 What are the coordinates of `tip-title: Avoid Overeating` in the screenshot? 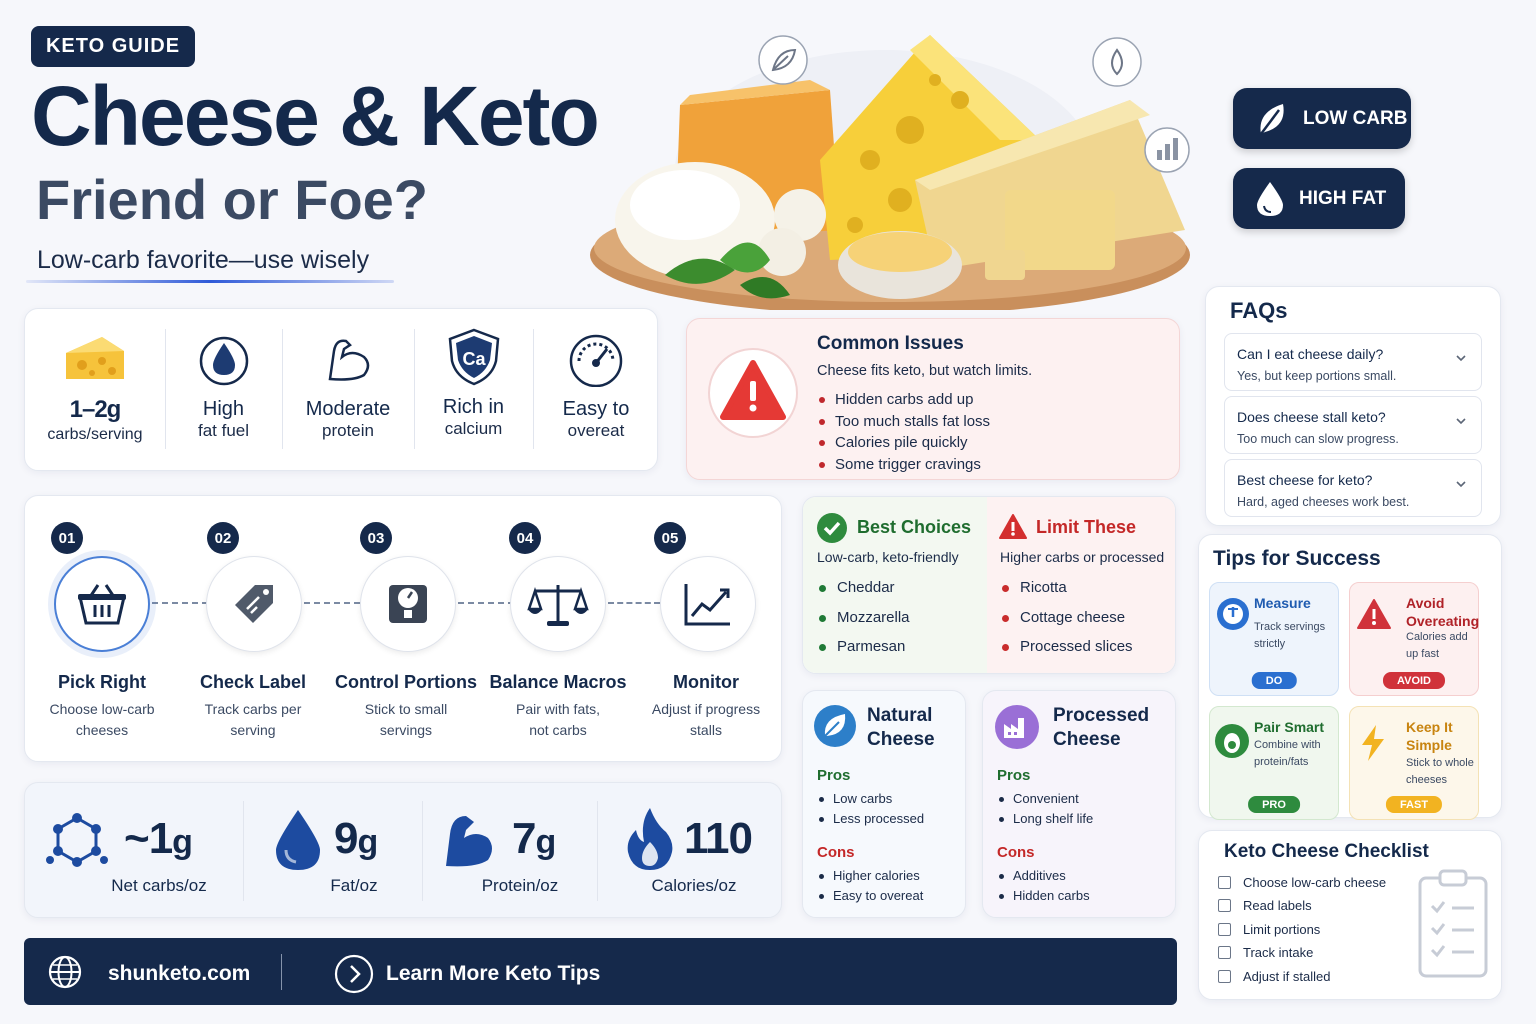 It's located at (1443, 612).